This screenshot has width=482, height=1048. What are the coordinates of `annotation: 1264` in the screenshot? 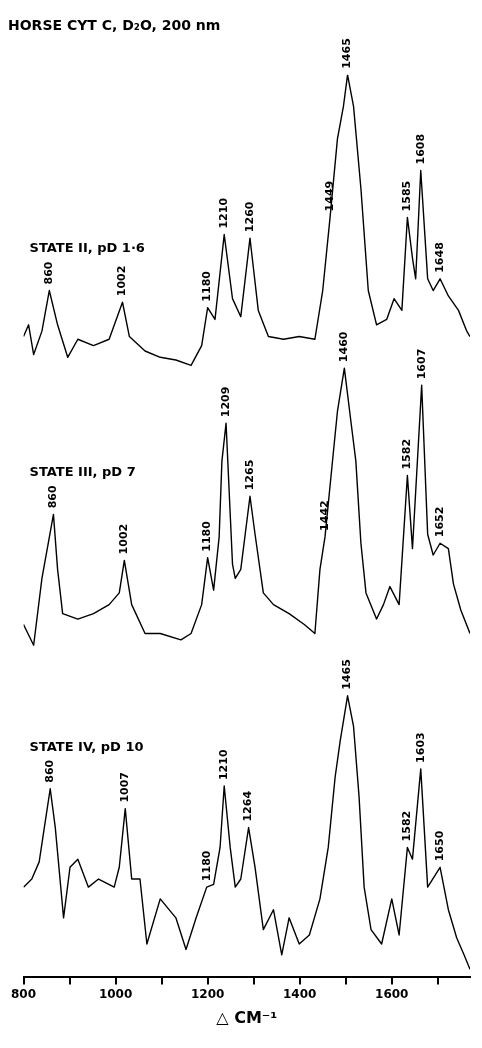 It's located at (248, 806).